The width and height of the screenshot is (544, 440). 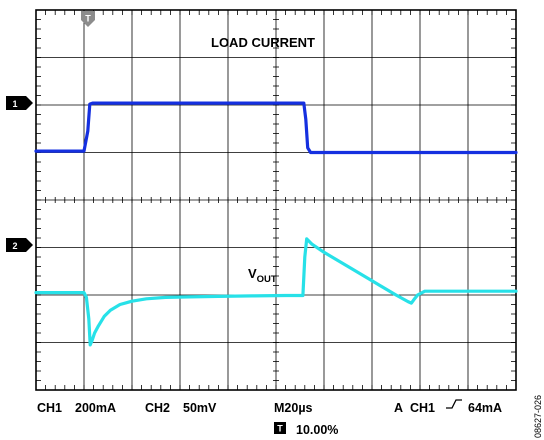 What do you see at coordinates (398, 408) in the screenshot?
I see `trigger-mode: A` at bounding box center [398, 408].